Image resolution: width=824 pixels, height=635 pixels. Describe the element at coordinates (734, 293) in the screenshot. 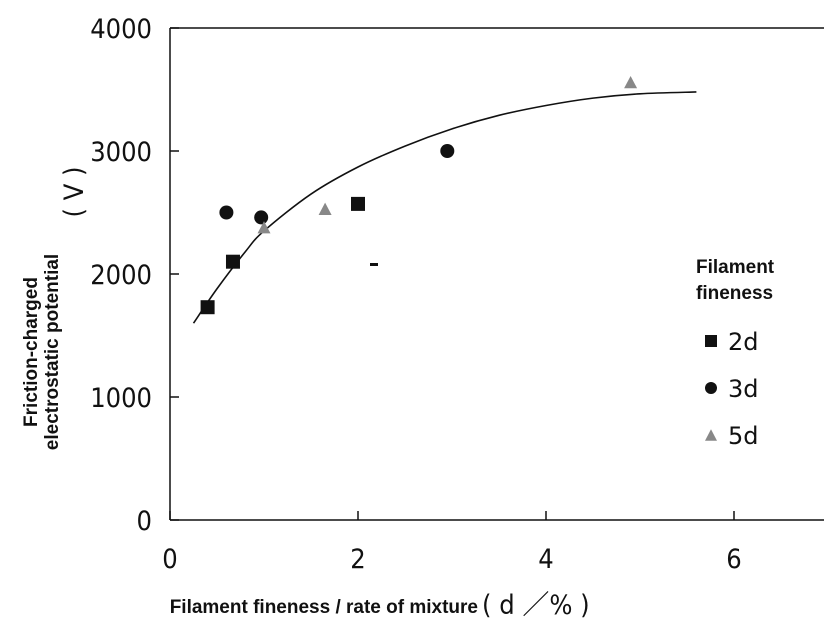

I see `legend-title-line2: fineness` at that location.